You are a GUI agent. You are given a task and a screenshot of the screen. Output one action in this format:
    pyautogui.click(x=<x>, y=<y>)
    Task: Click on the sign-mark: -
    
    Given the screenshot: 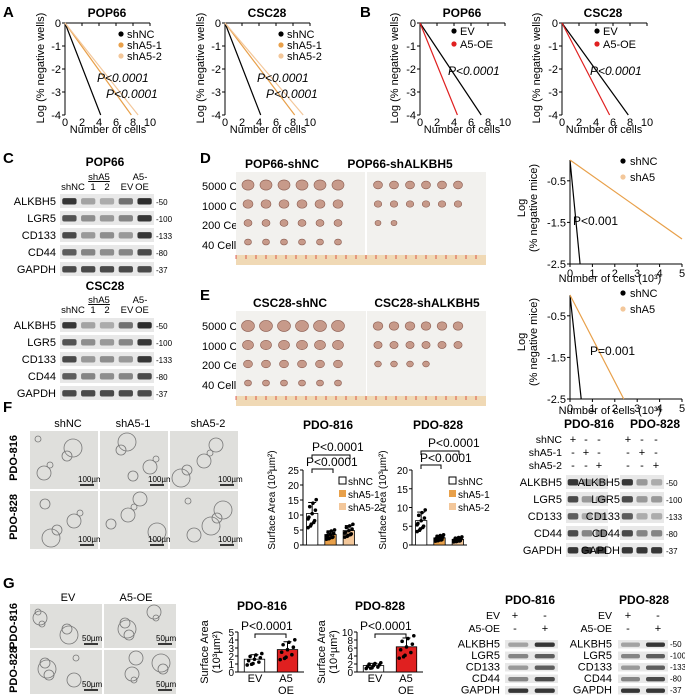 What is the action you would take?
    pyautogui.click(x=628, y=453)
    